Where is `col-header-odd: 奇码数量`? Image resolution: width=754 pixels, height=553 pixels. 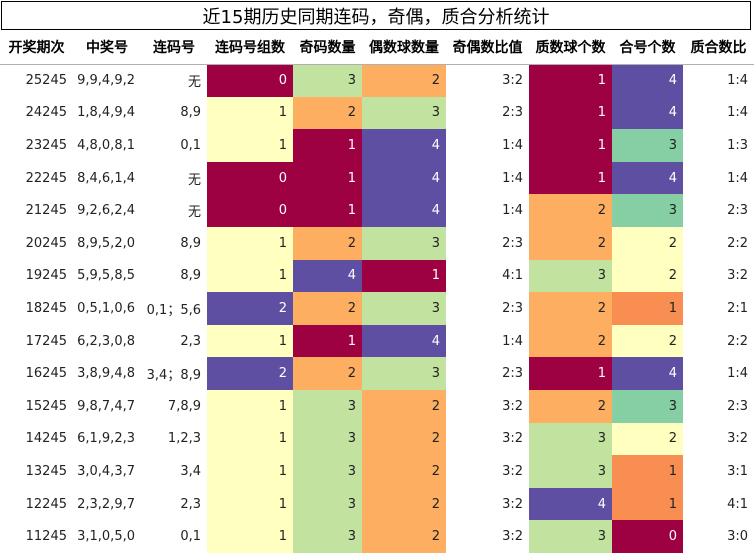 col-header-odd: 奇码数量 is located at coordinates (327, 48).